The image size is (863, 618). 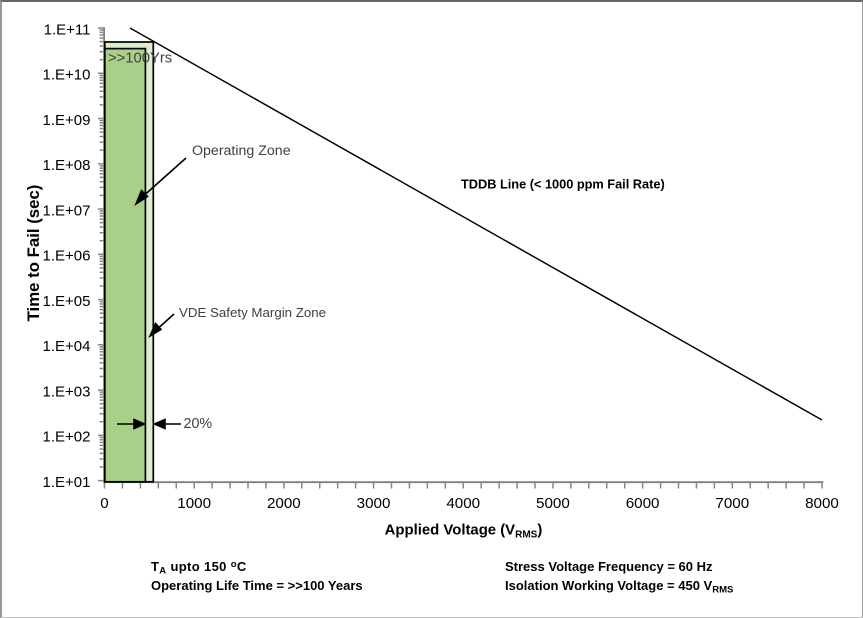 What do you see at coordinates (822, 503) in the screenshot?
I see `svg-text: 8000` at bounding box center [822, 503].